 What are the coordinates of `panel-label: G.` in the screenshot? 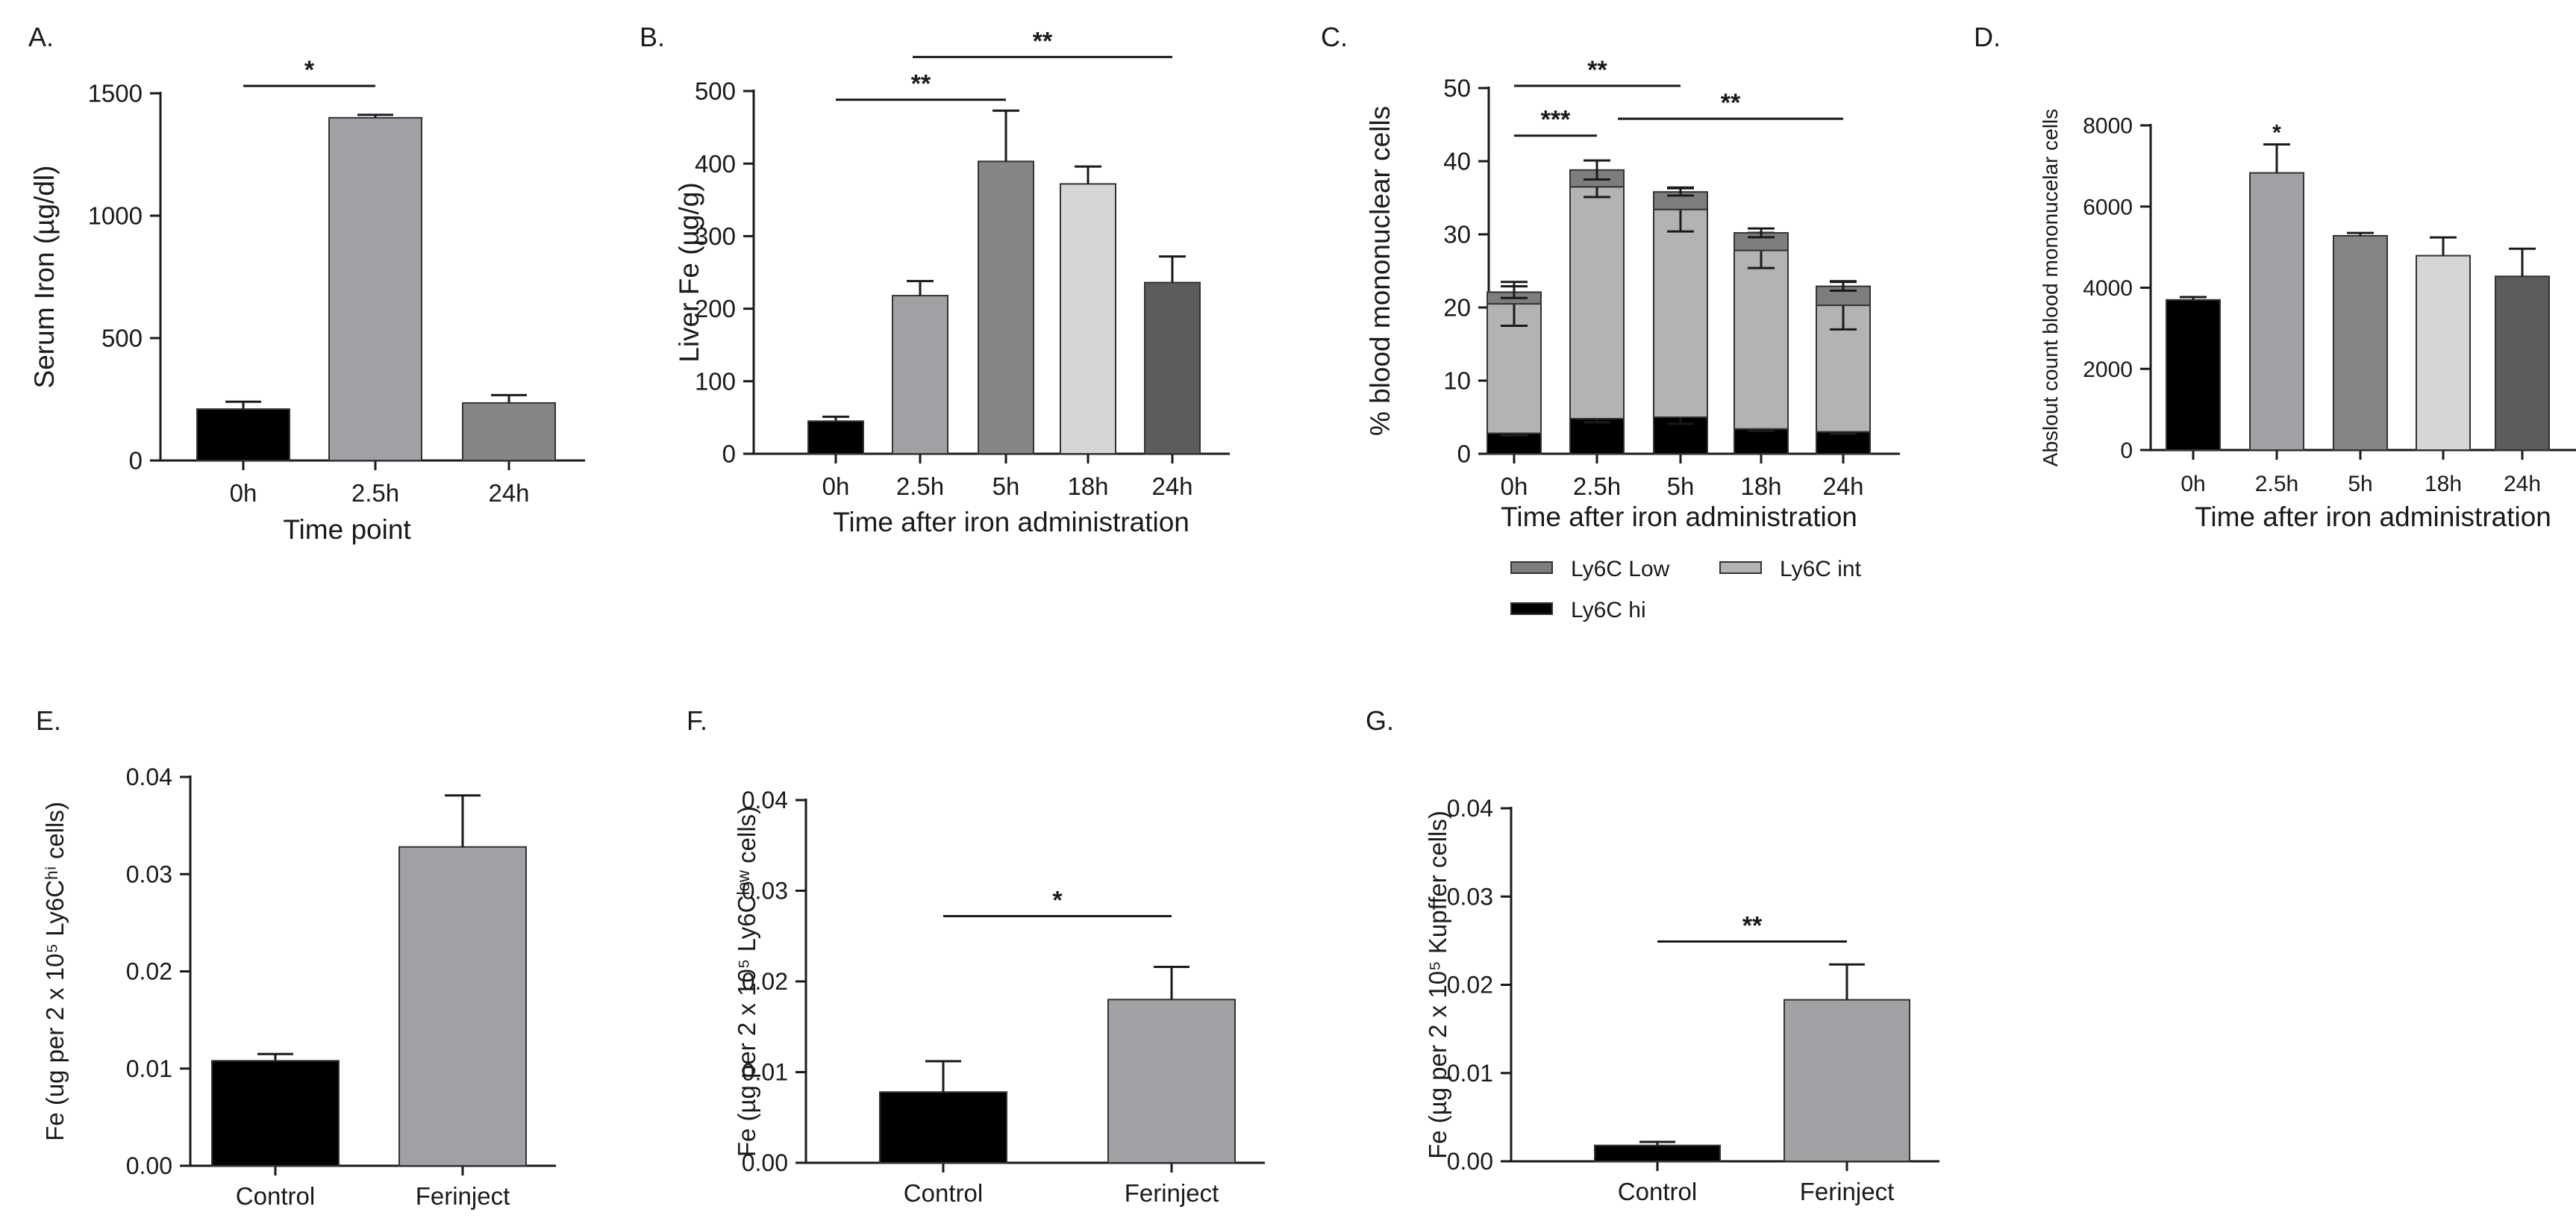 It's located at (1380, 720).